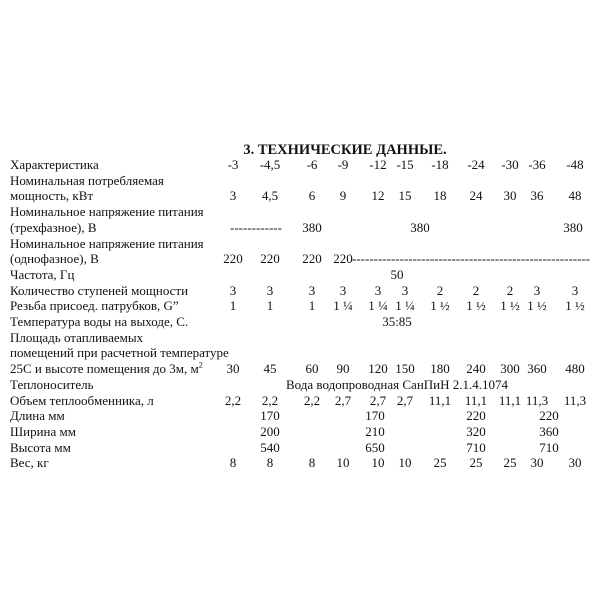  What do you see at coordinates (537, 196) in the screenshot?
I see `cell-value: 36` at bounding box center [537, 196].